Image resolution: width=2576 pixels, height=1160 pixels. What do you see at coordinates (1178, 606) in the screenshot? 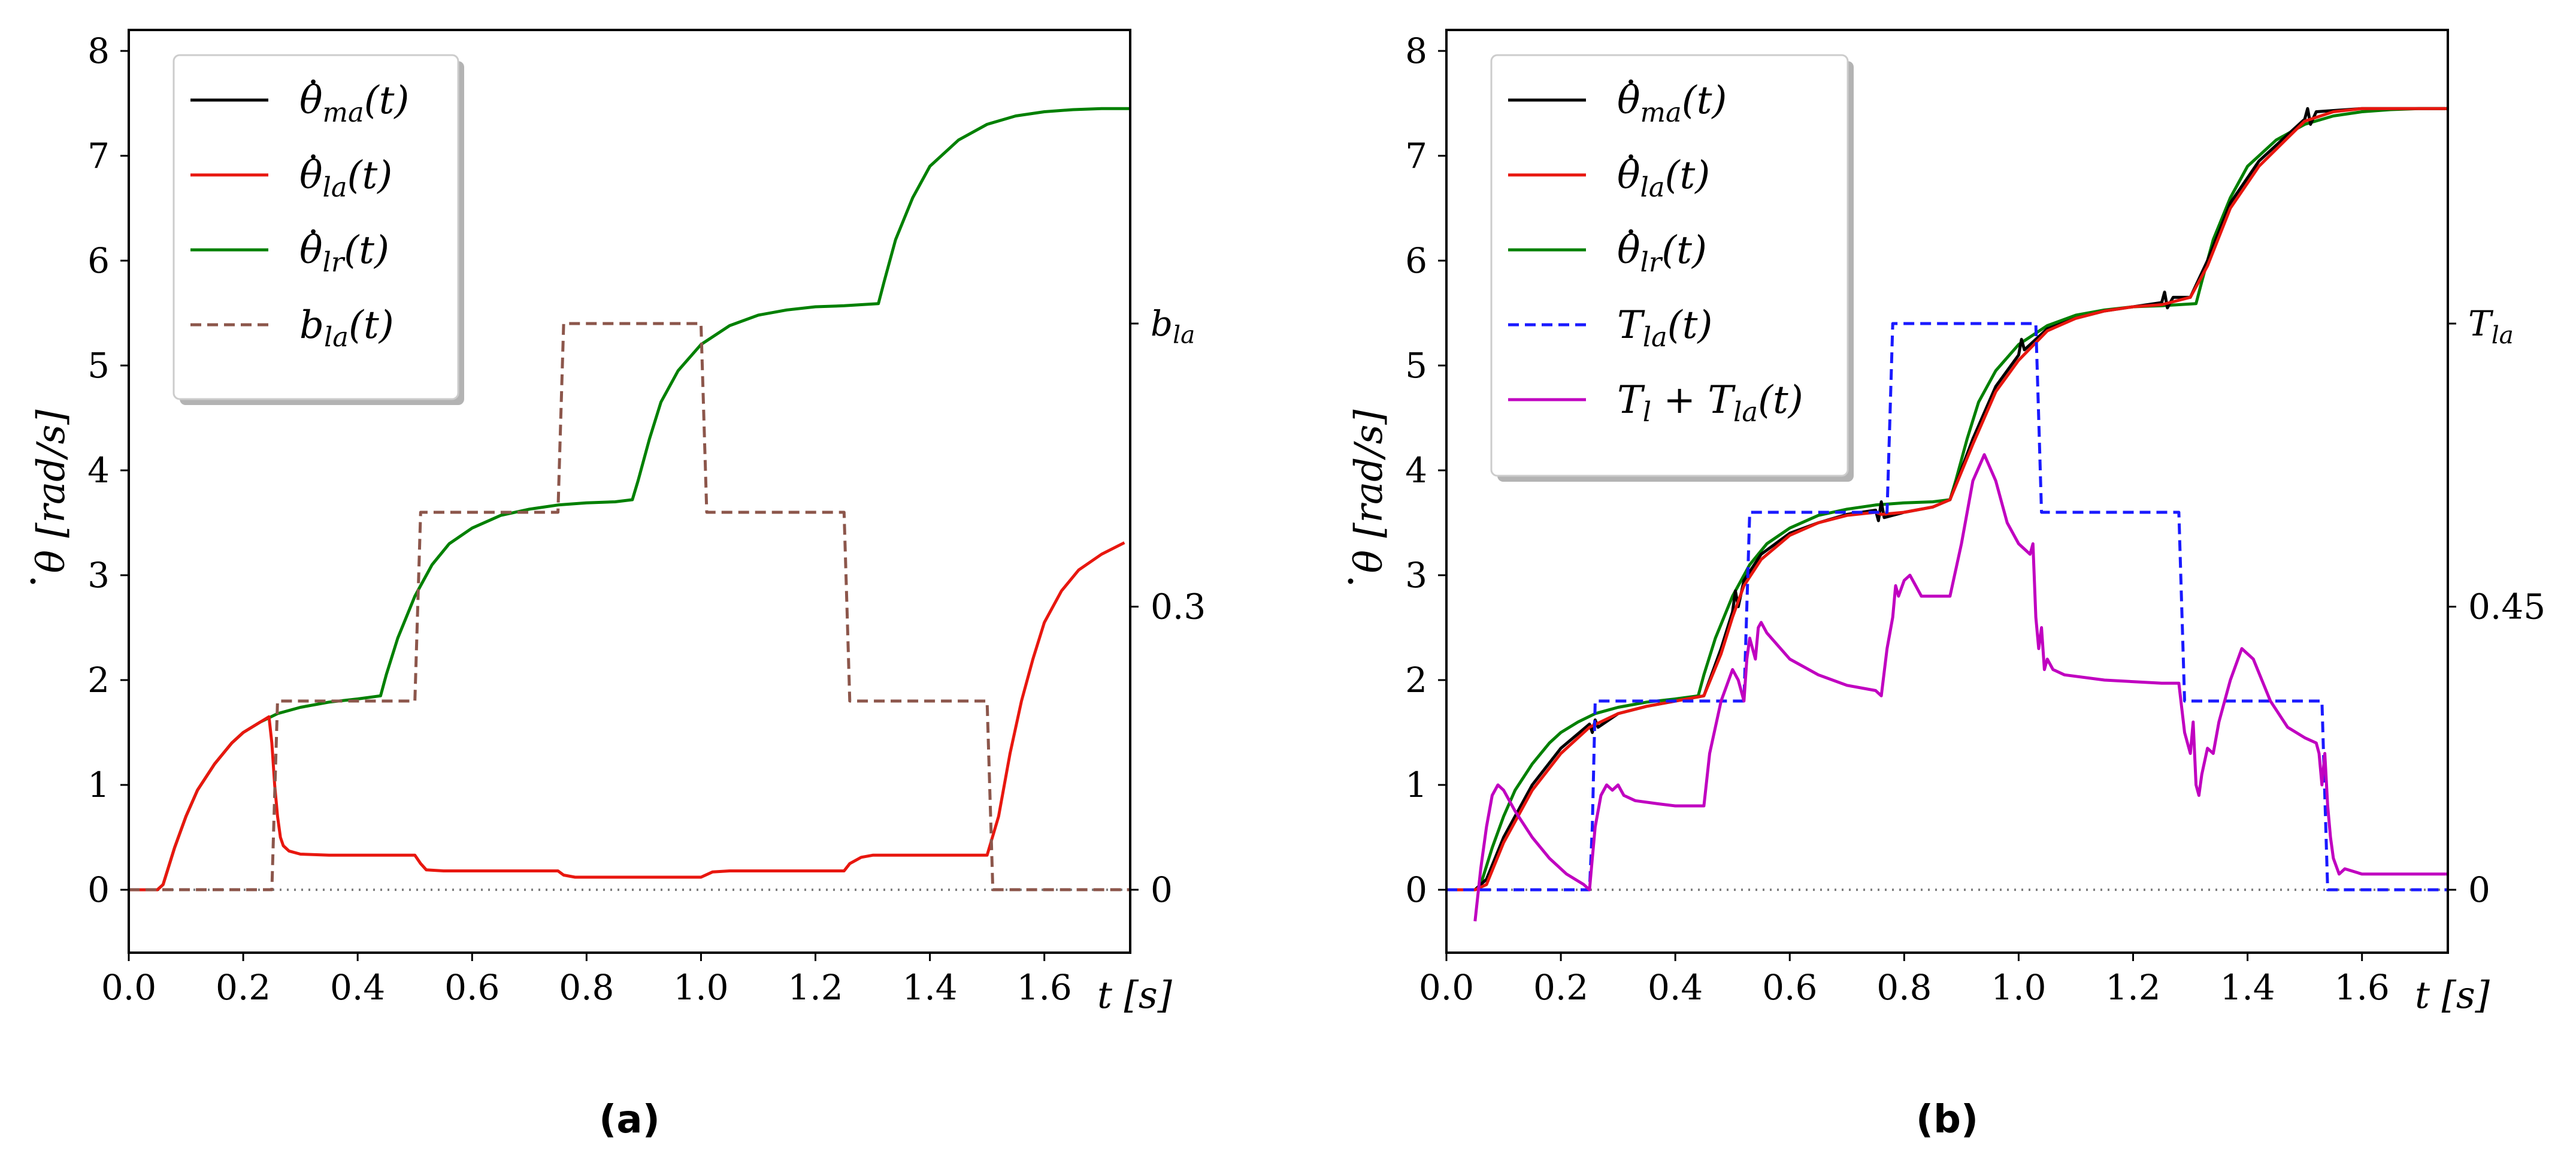
I see `right-tick-label: 0.3` at bounding box center [1178, 606].